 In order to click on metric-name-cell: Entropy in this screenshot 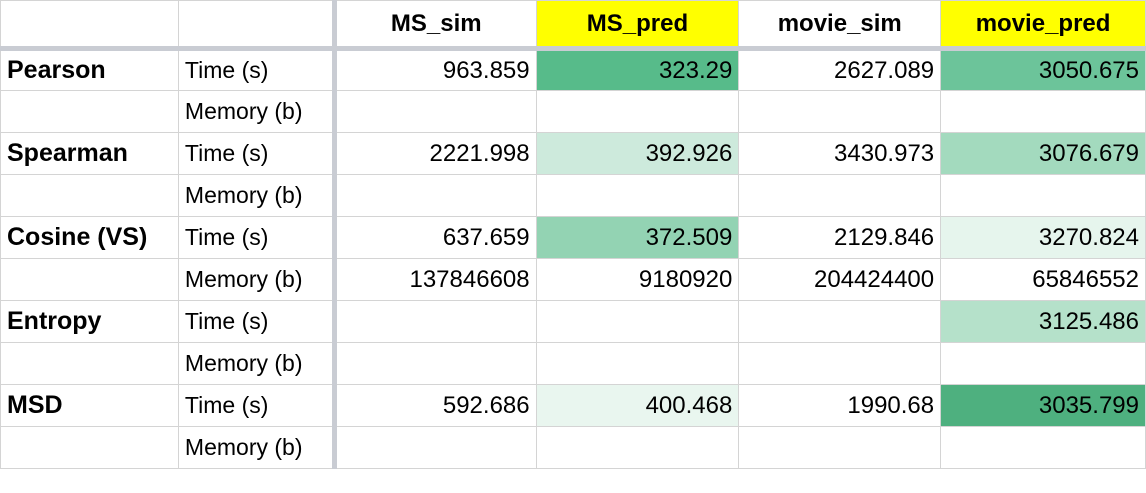, I will do `click(89, 321)`.